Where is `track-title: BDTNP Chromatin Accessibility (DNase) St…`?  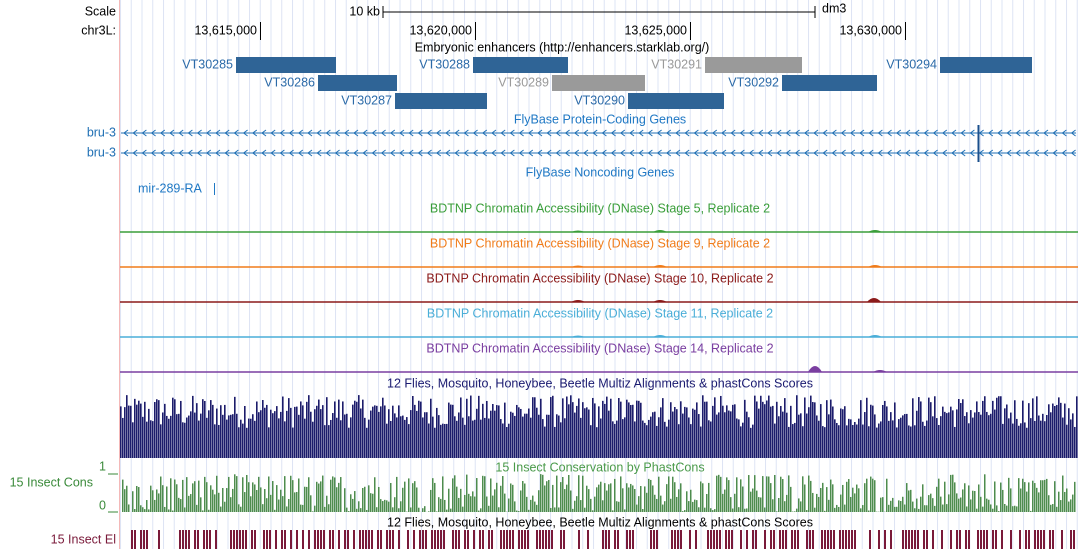 track-title: BDTNP Chromatin Accessibility (DNase) St… is located at coordinates (600, 208).